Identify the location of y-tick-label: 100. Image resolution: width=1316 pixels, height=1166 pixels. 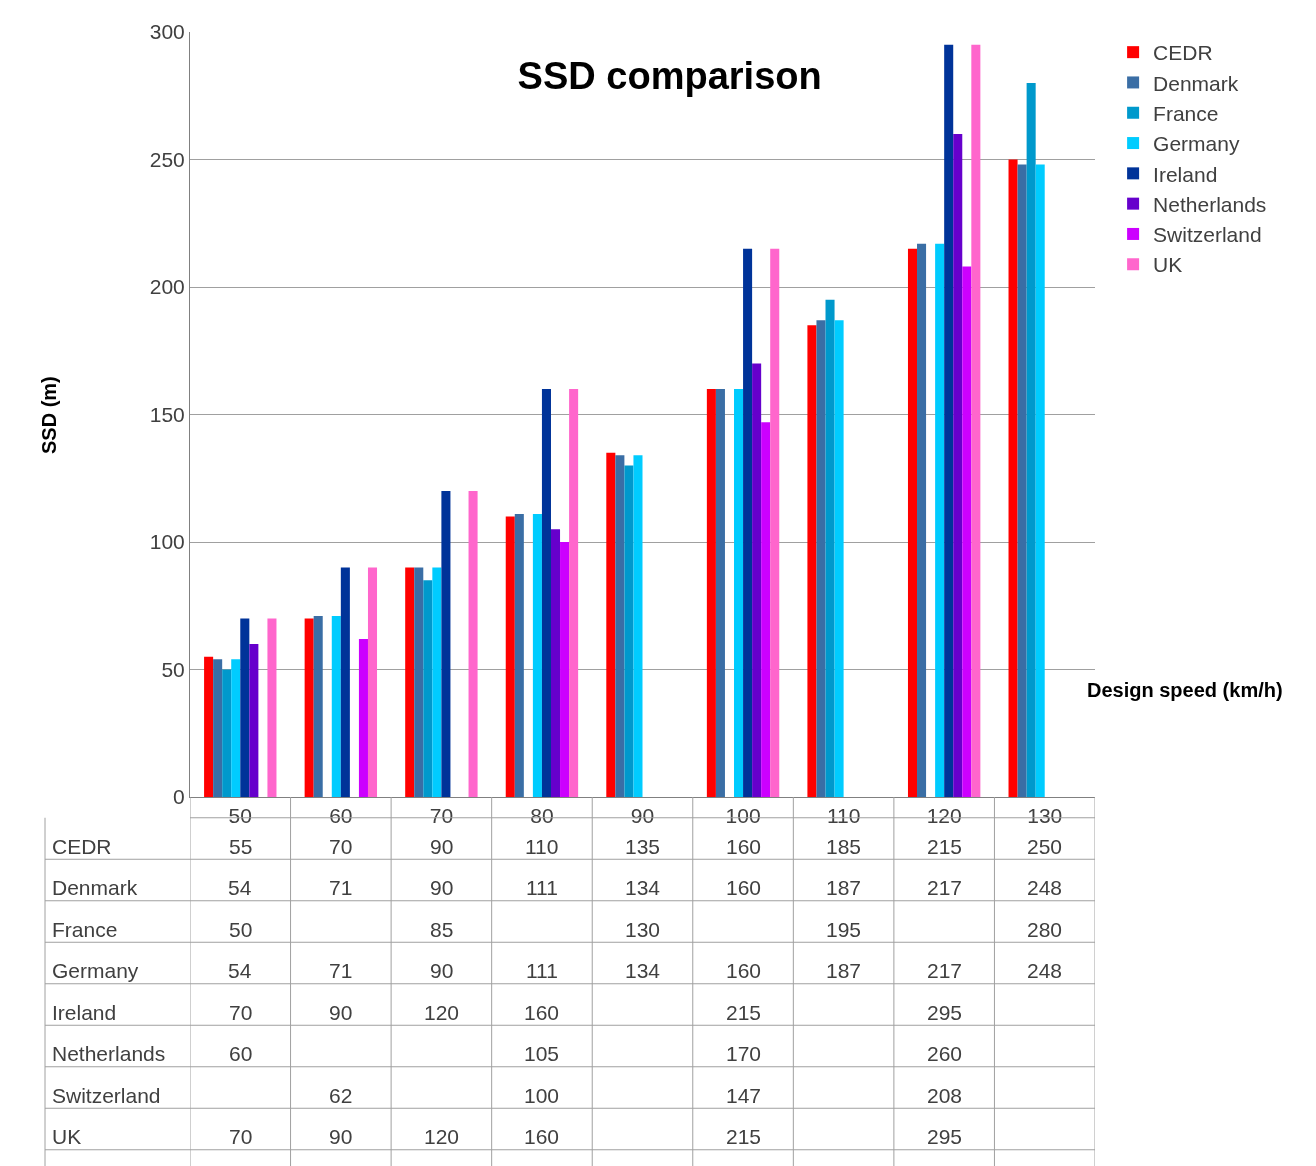
(167, 542).